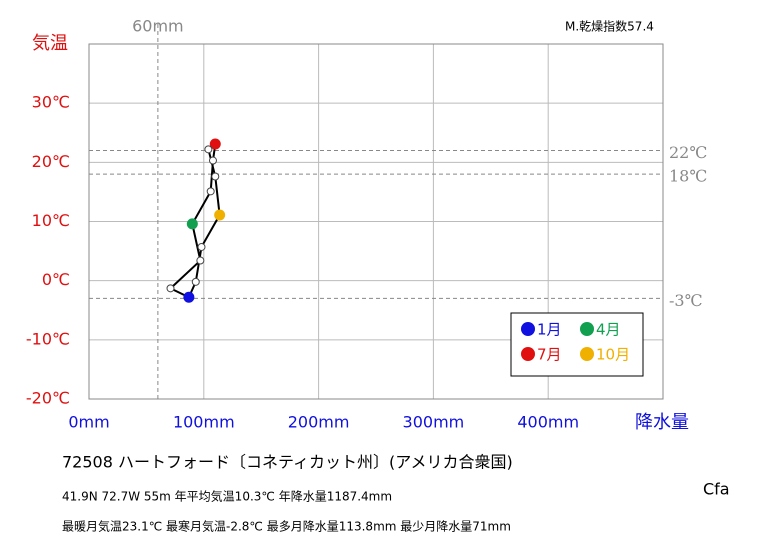  What do you see at coordinates (48, 338) in the screenshot?
I see `y-tick-label: -10℃` at bounding box center [48, 338].